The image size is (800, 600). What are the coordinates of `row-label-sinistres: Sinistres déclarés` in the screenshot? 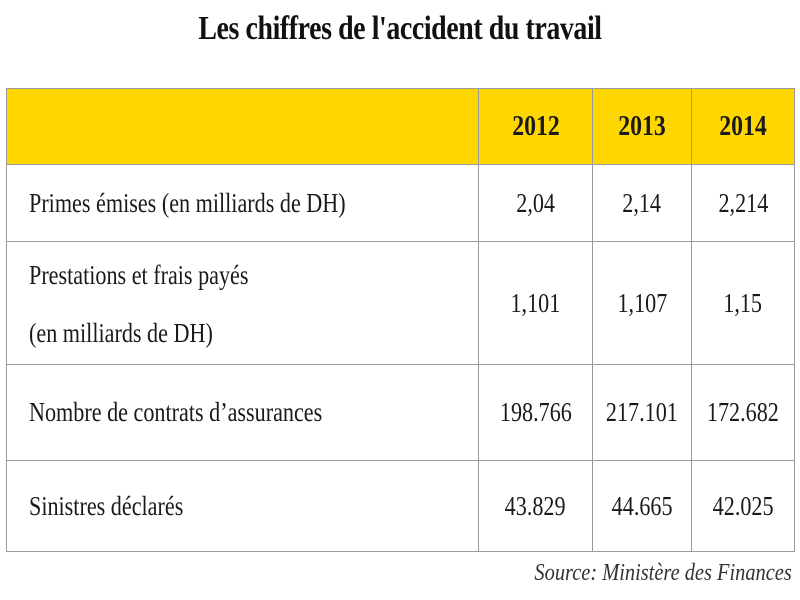 It's located at (242, 506).